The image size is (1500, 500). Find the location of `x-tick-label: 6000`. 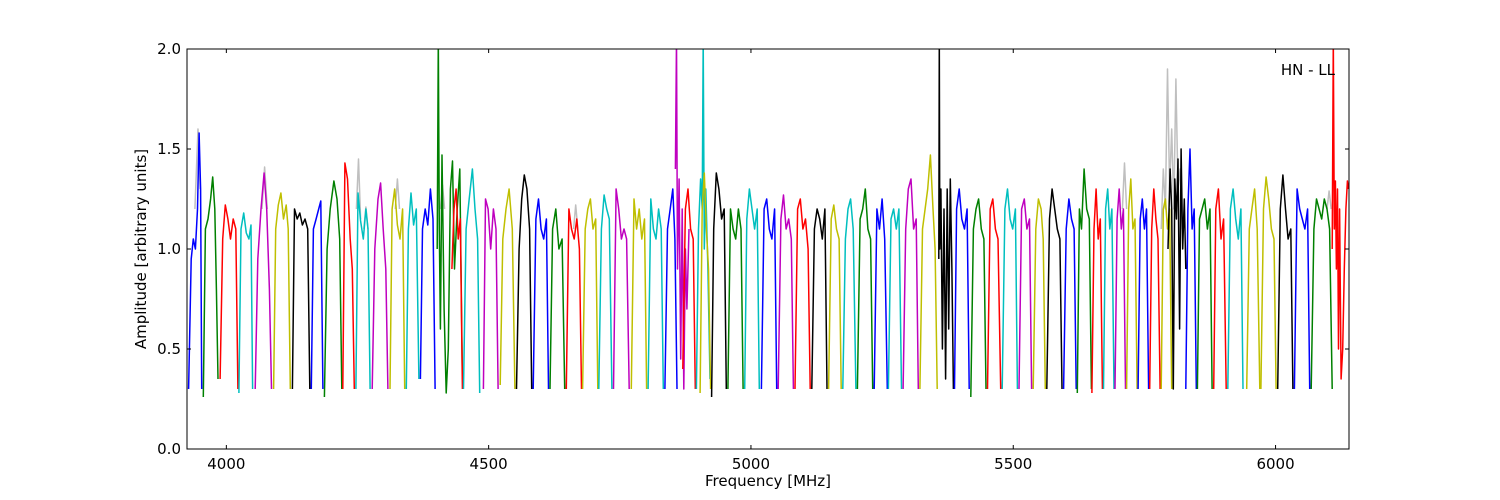

x-tick-label: 6000 is located at coordinates (1275, 464).